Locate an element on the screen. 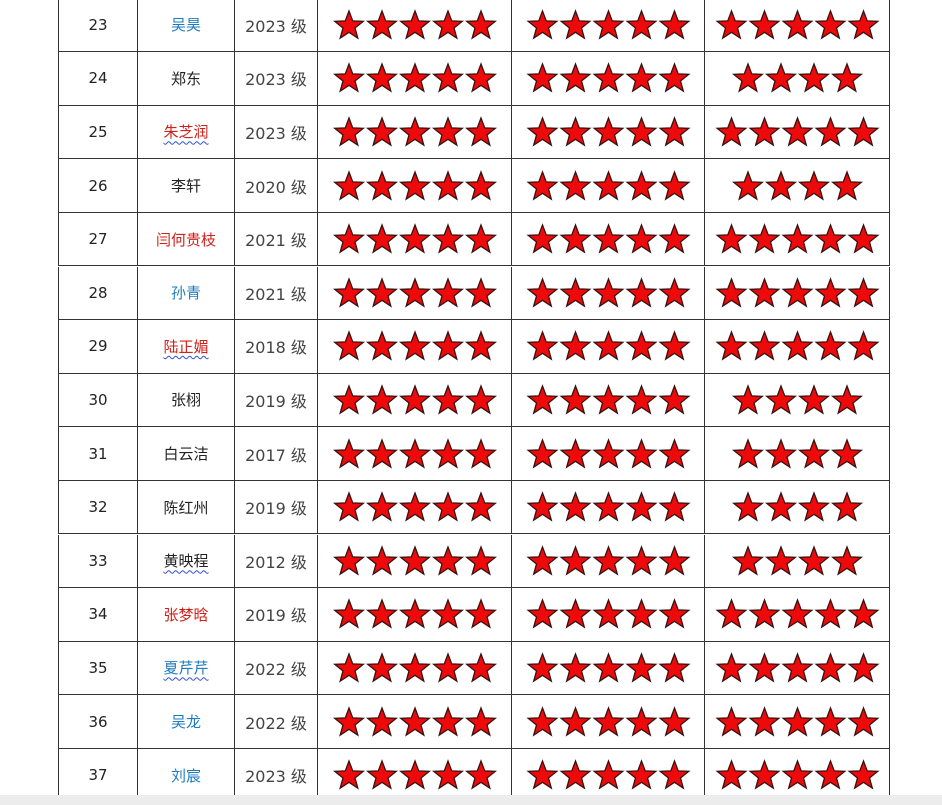 This screenshot has height=805, width=942. row-number: 28 is located at coordinates (98, 293).